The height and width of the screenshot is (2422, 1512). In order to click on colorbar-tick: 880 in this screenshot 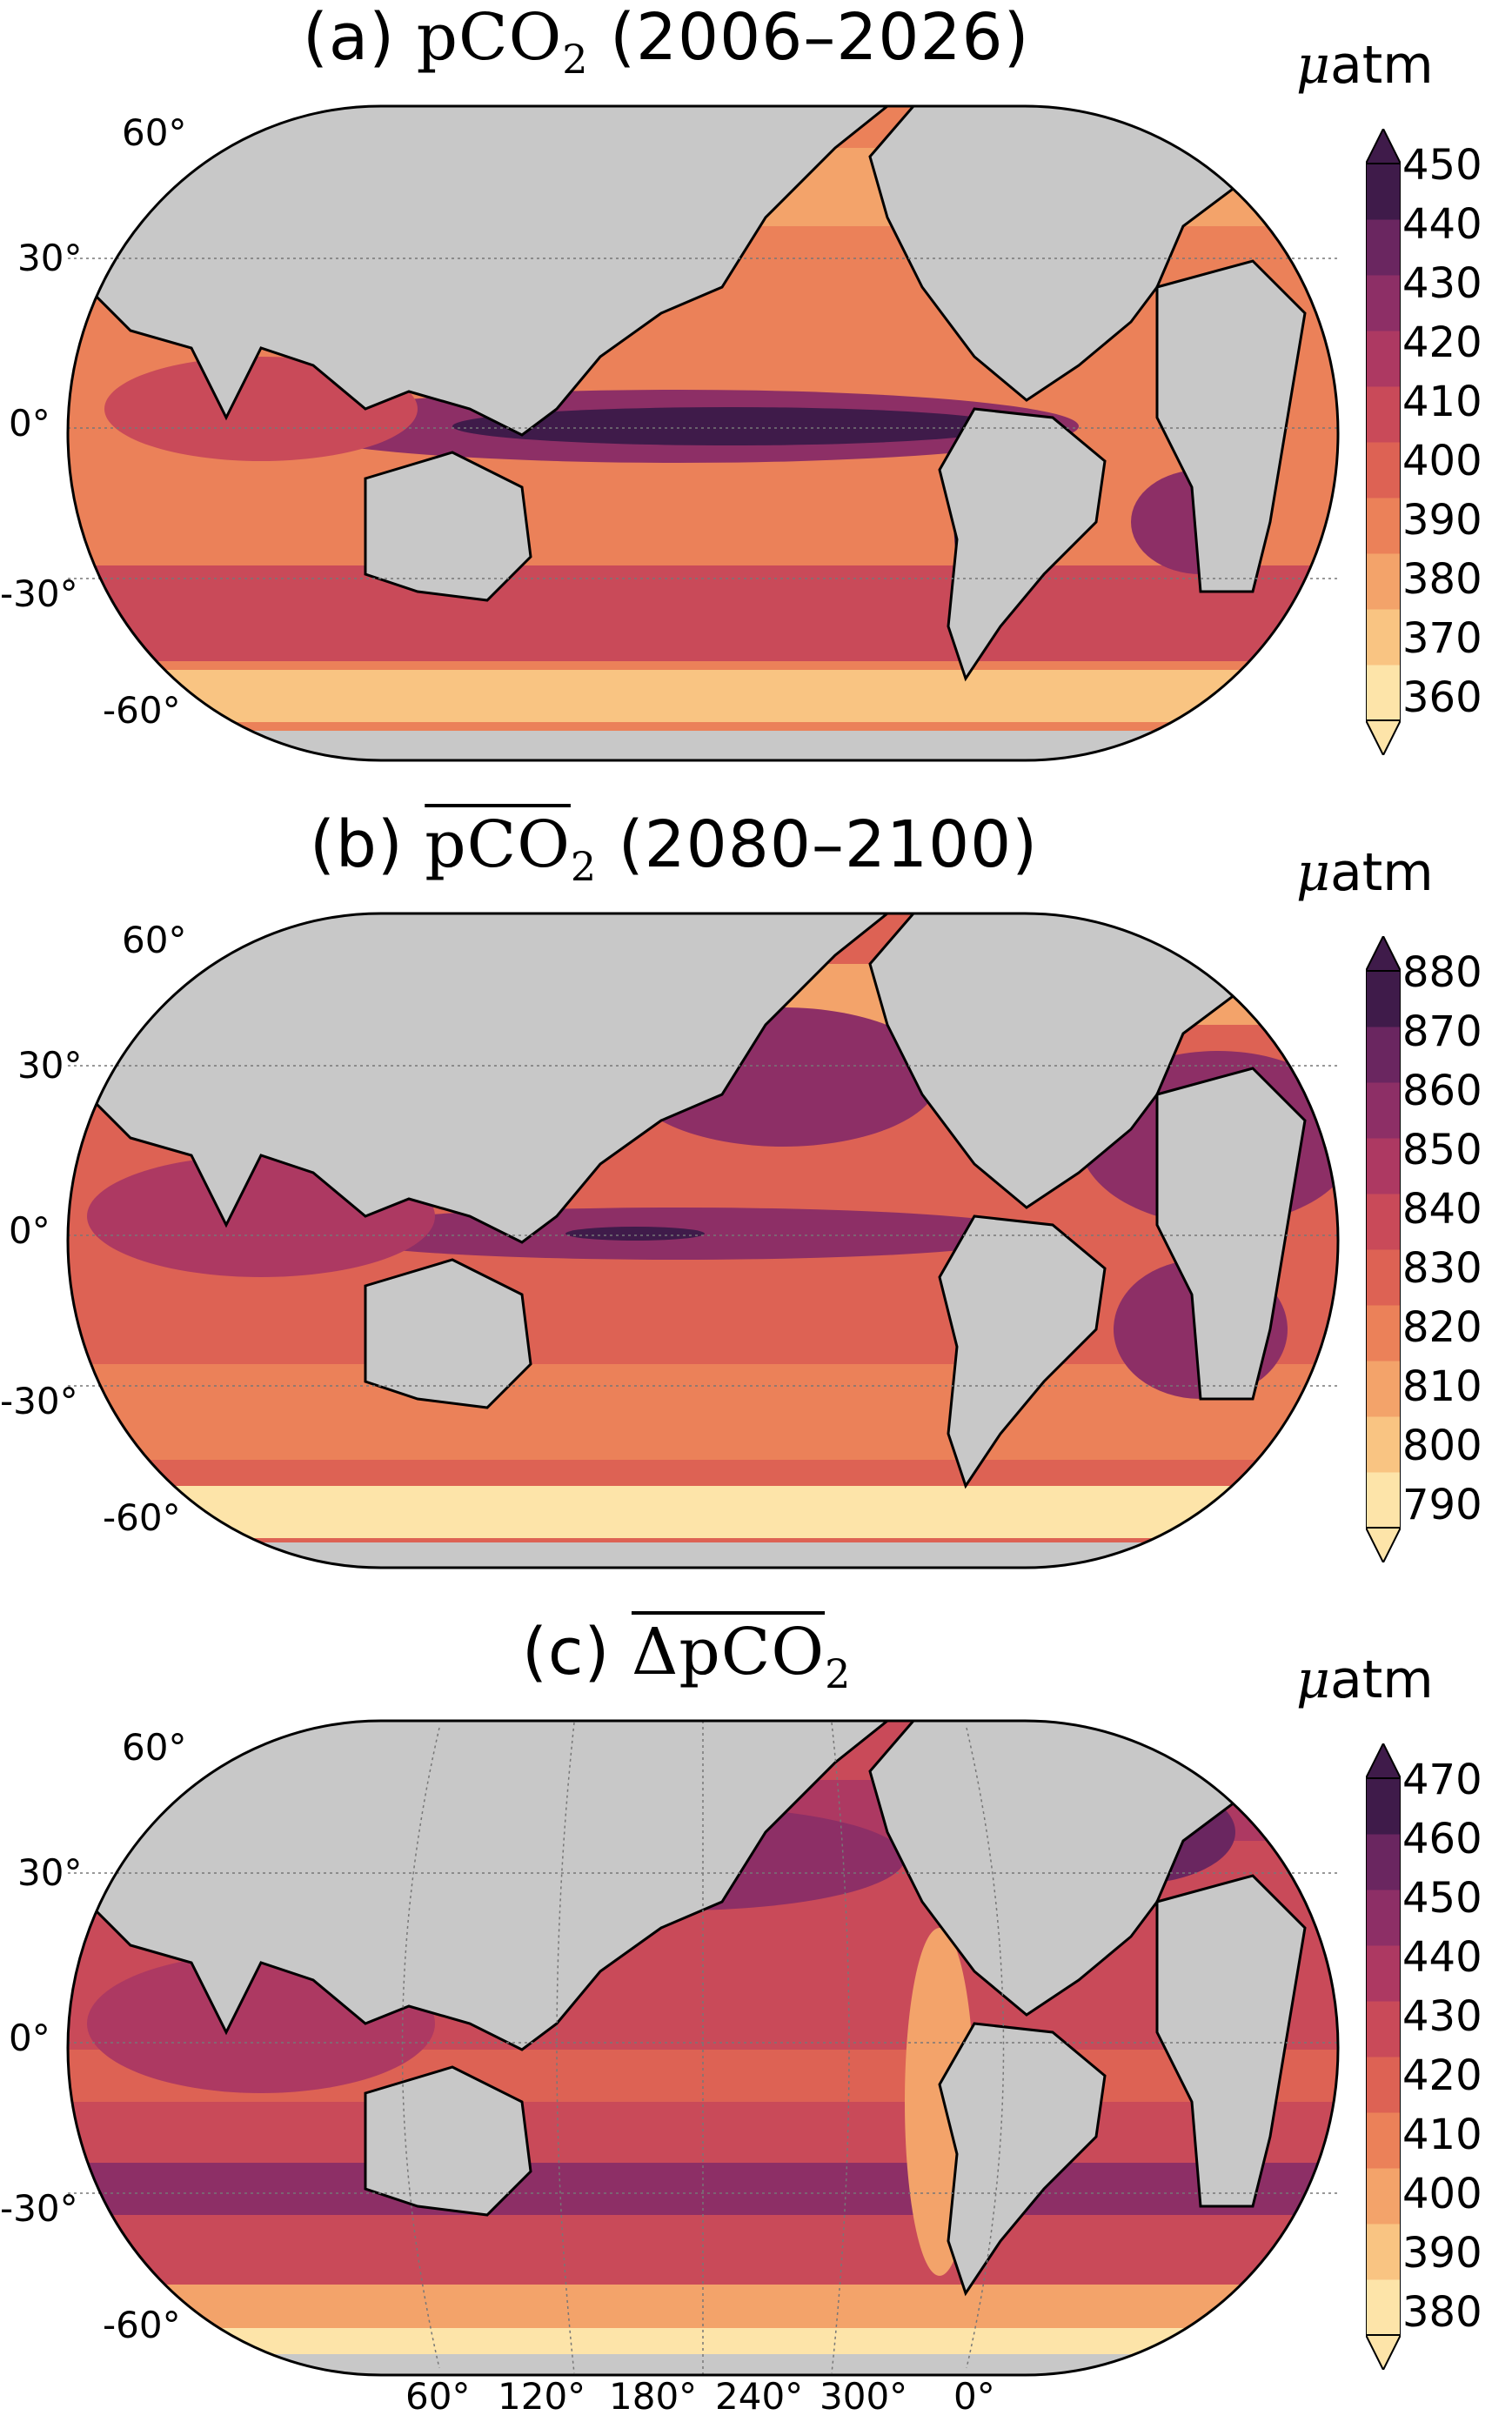, I will do `click(1442, 972)`.